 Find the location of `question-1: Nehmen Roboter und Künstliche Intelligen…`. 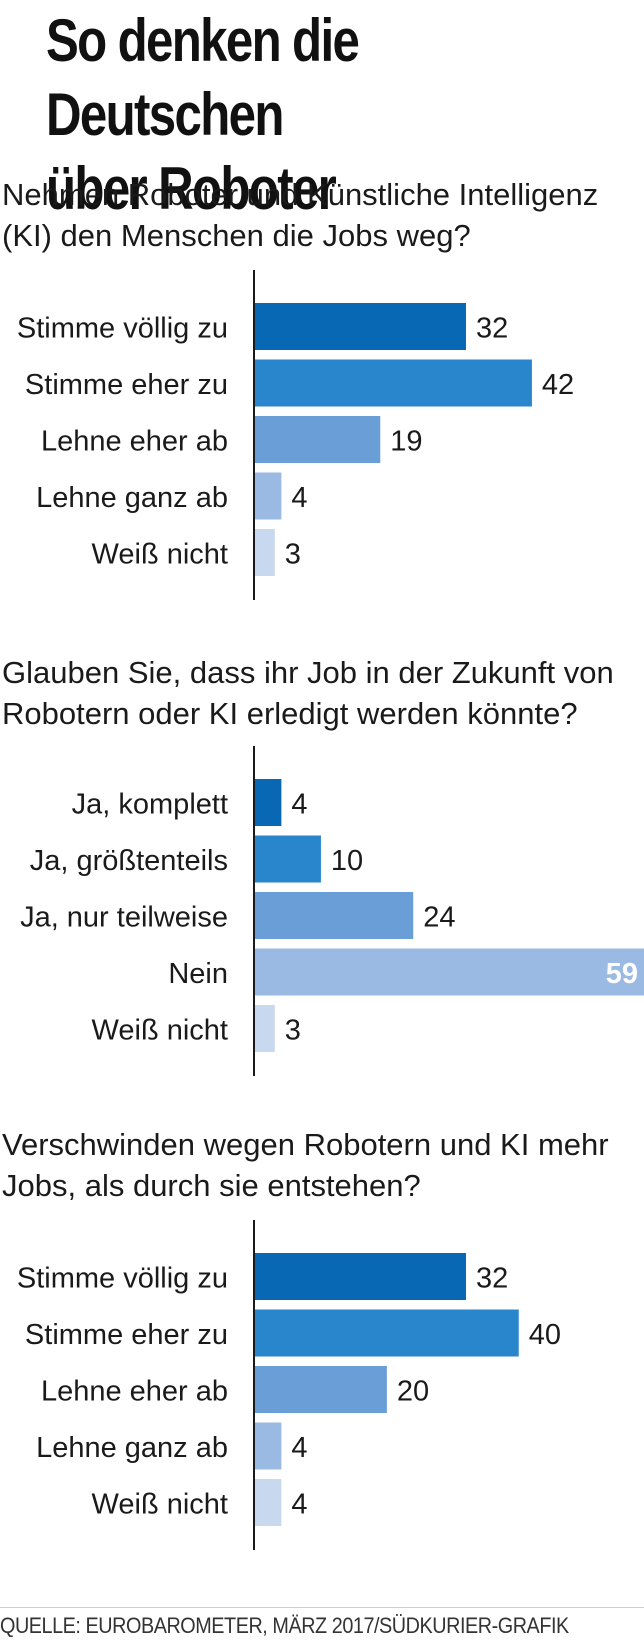

question-1: Nehmen Roboter und Künstliche Intelligen… is located at coordinates (323, 215).